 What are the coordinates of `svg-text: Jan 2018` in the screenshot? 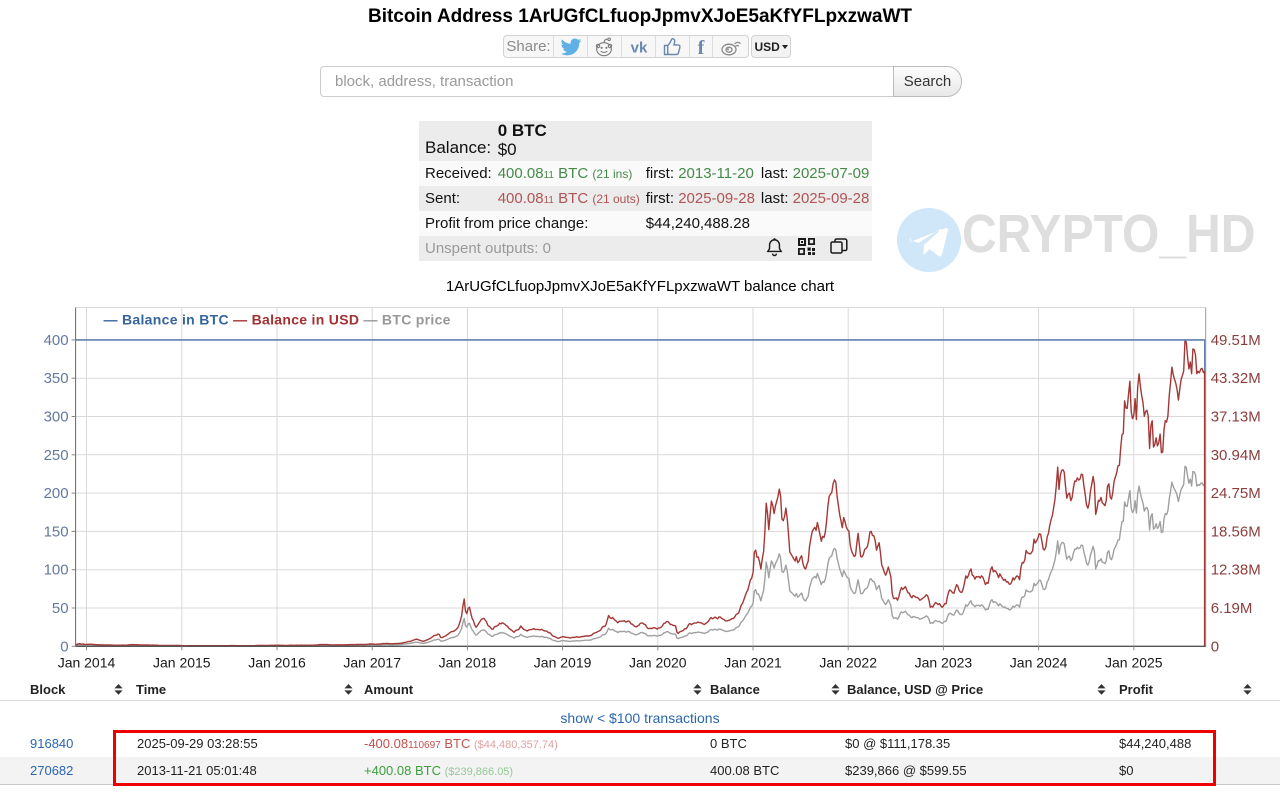 It's located at (468, 662).